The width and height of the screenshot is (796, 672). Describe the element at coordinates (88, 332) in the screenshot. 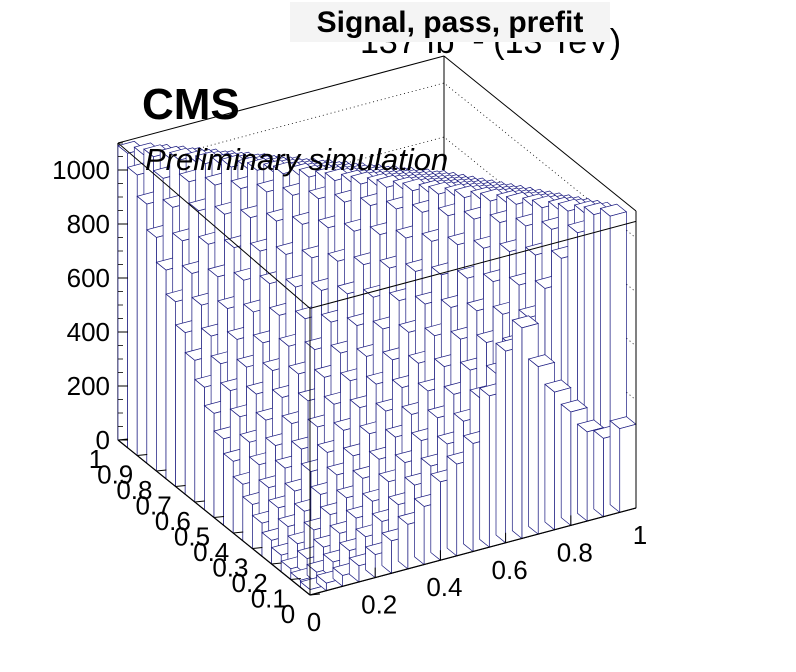

I see `z-tick-label: 400` at that location.